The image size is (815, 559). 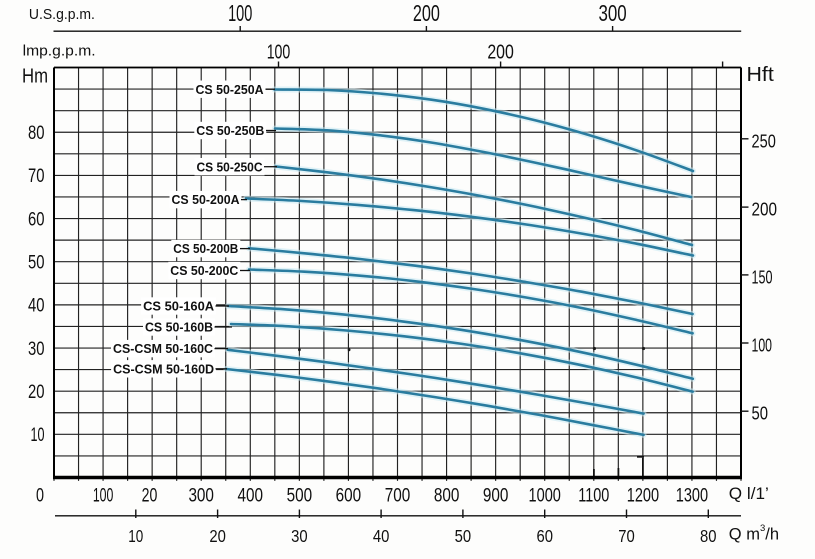 I want to click on svg-text: lmp.g.p.m., so click(x=59, y=51).